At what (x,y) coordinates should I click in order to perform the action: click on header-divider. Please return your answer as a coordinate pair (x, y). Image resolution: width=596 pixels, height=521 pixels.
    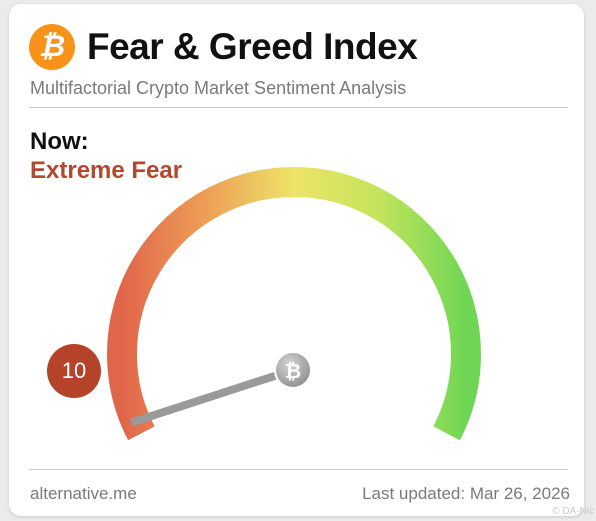
    Looking at the image, I should click on (298, 107).